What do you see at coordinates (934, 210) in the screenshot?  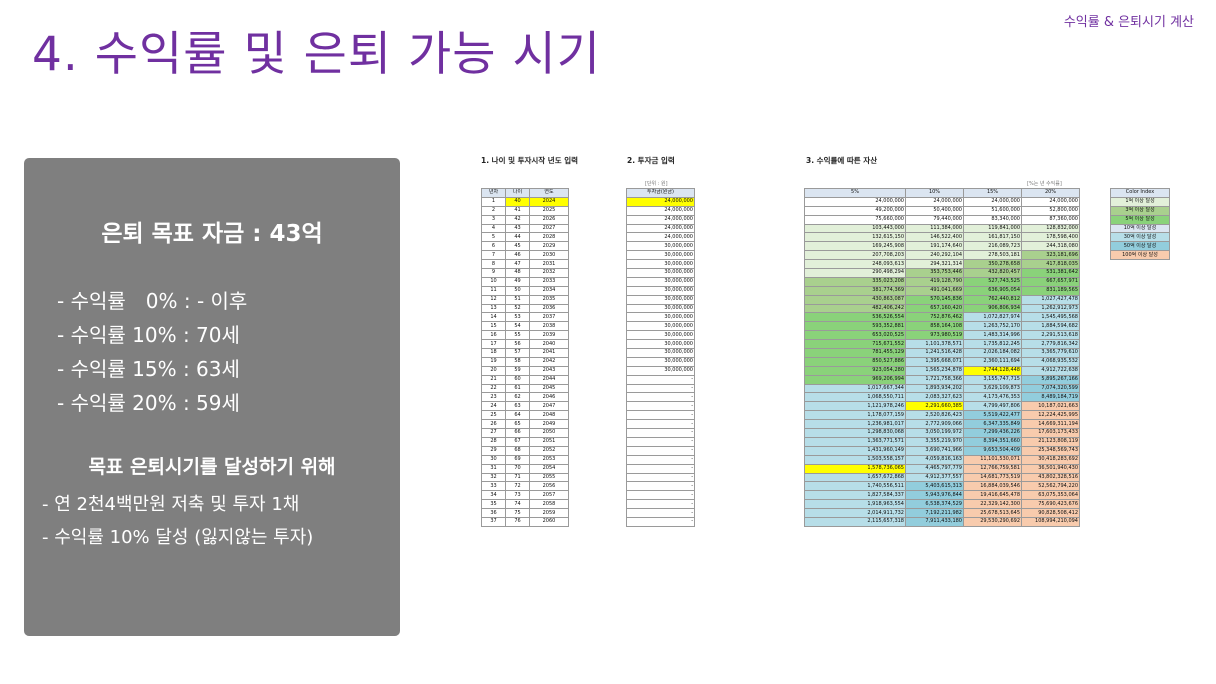 I see `asset-value-cell: 50,400,000` at bounding box center [934, 210].